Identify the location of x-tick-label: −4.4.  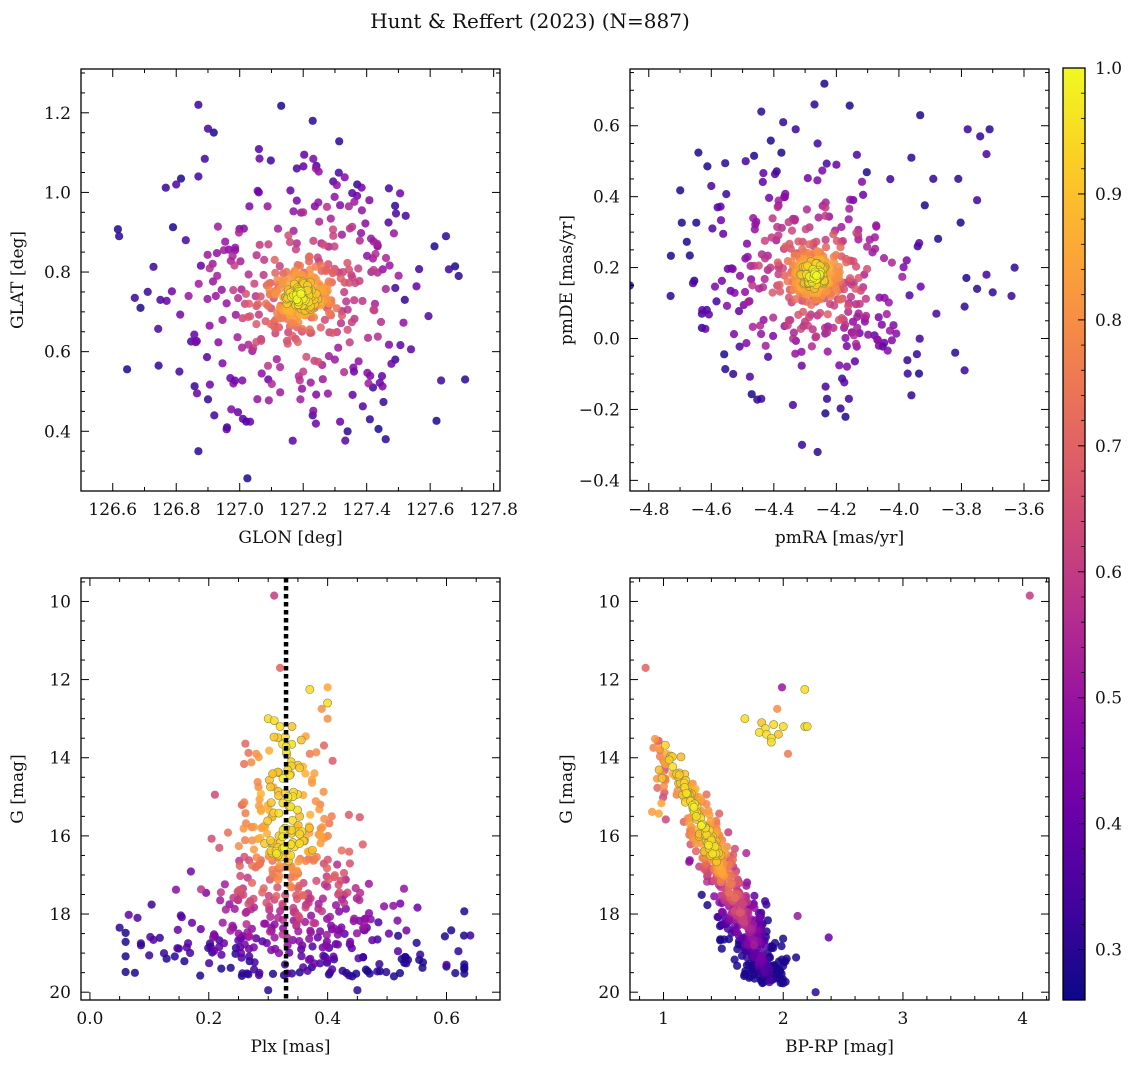
(773, 510).